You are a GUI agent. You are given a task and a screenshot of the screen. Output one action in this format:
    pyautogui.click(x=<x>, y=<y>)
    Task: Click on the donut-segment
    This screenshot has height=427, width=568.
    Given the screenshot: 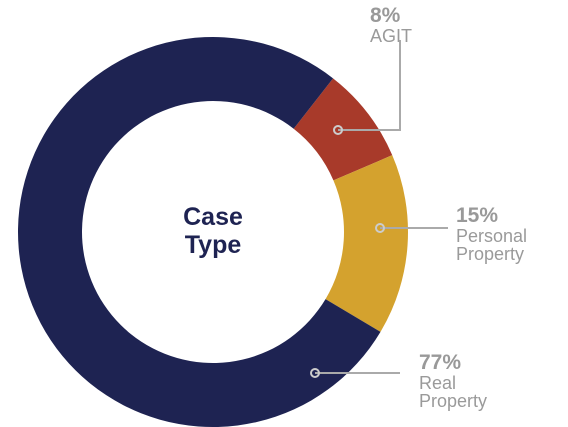 What is the action you would take?
    pyautogui.click(x=366, y=243)
    